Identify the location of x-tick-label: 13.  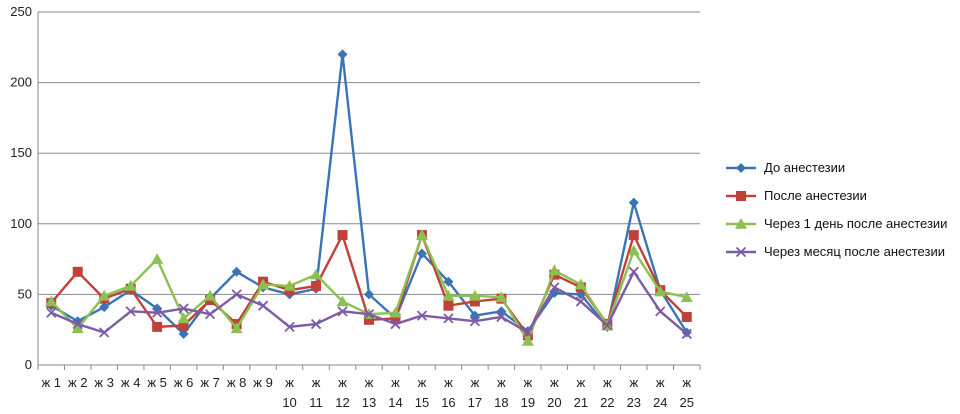
(369, 402).